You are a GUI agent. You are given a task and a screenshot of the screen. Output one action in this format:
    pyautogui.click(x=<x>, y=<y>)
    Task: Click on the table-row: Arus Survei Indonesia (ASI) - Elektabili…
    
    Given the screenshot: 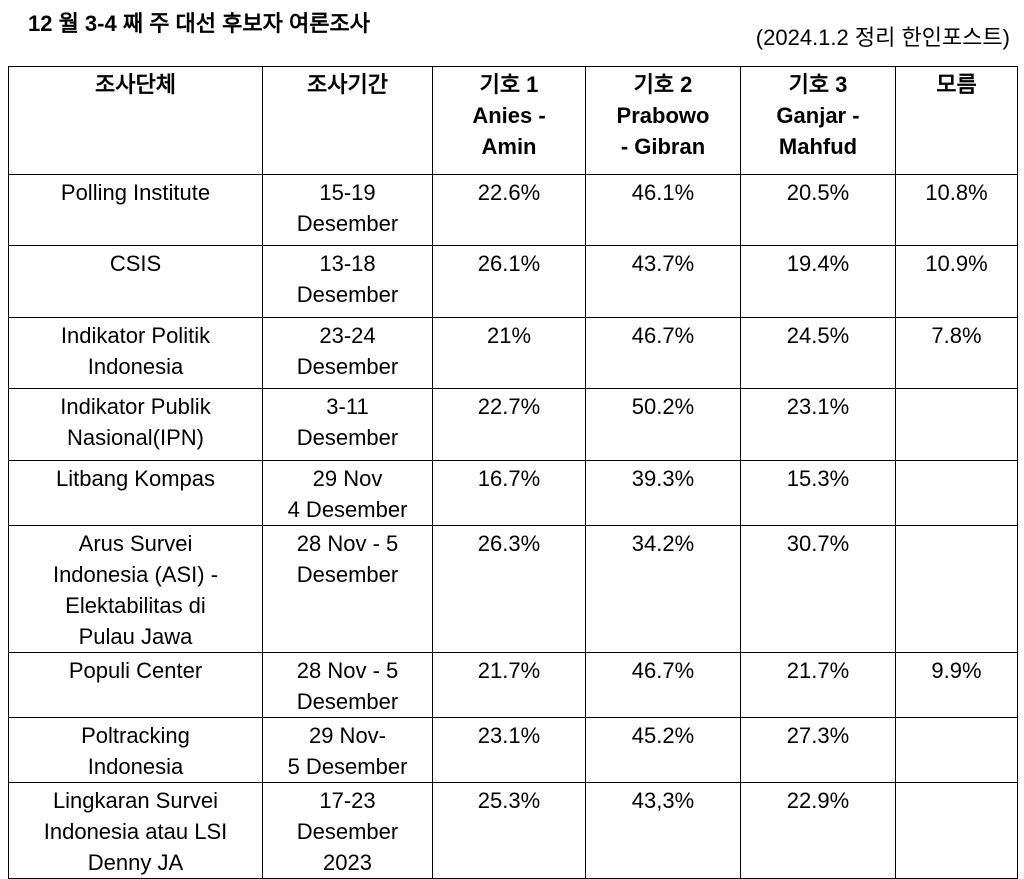 What is the action you would take?
    pyautogui.click(x=513, y=589)
    